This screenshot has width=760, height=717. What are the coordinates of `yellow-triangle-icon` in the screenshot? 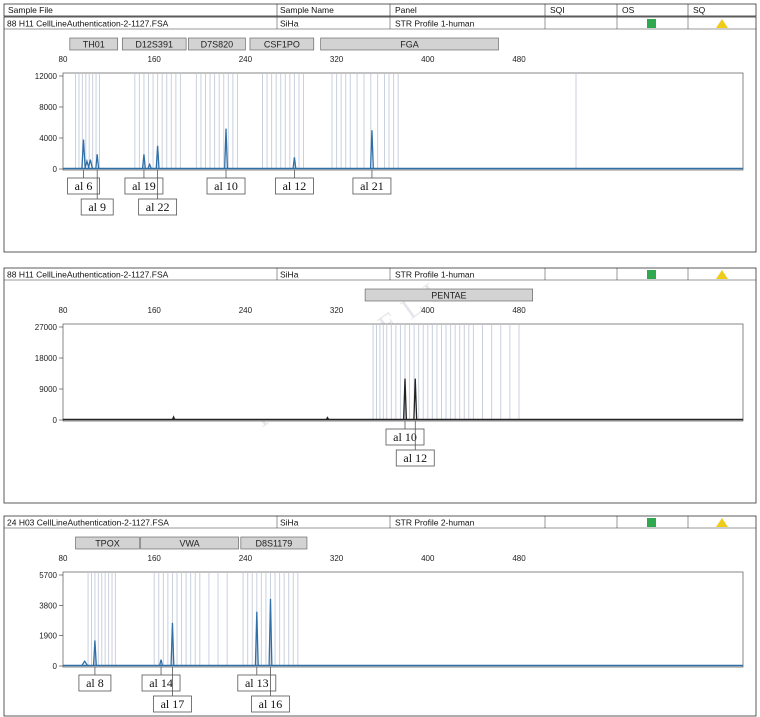 It's located at (722, 23).